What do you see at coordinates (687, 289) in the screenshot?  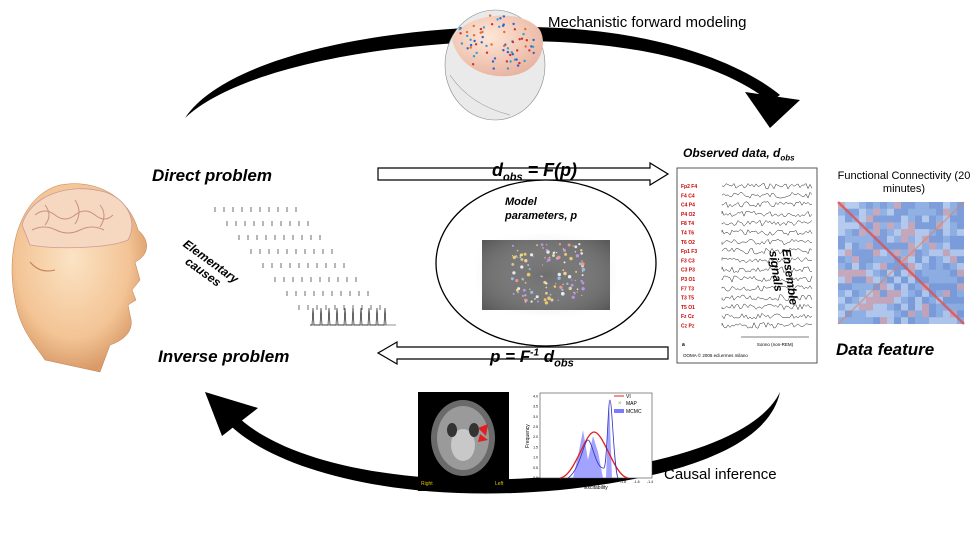 I see `eeg-channel-label: F7 T3` at bounding box center [687, 289].